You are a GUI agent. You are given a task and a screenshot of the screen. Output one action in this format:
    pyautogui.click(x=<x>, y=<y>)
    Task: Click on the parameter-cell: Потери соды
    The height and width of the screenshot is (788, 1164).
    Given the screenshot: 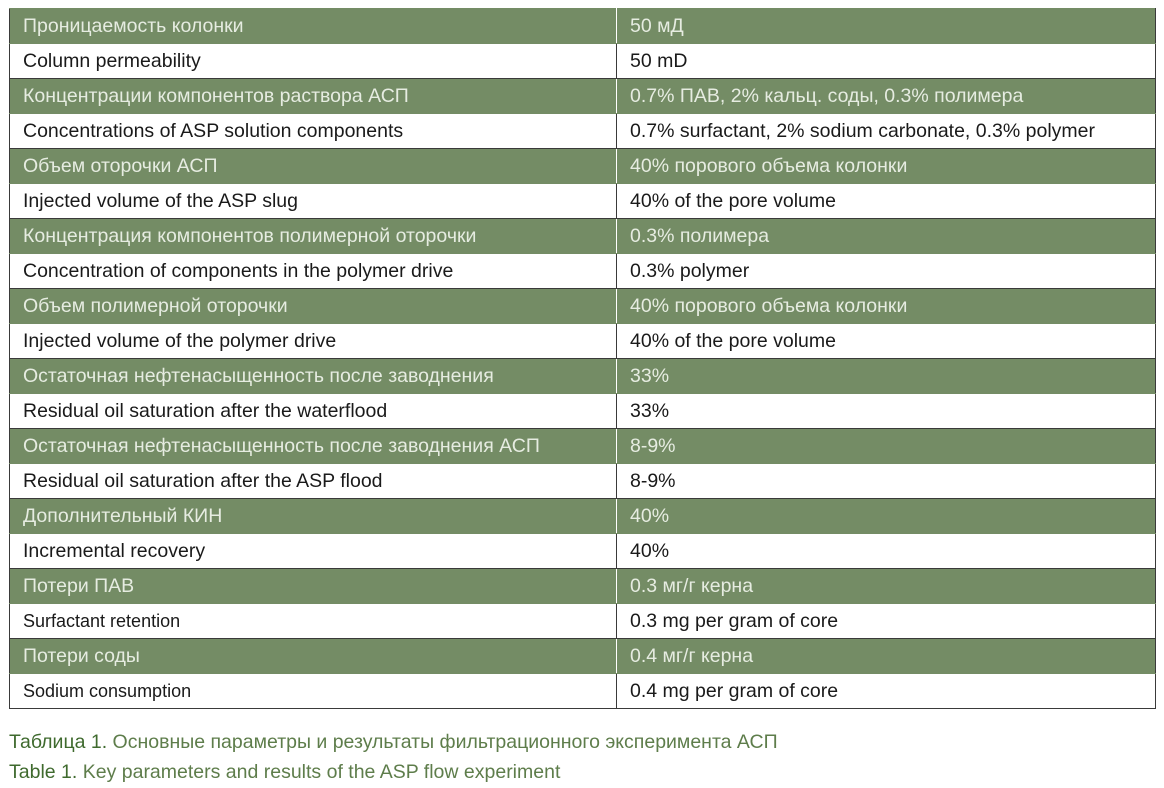 What is the action you would take?
    pyautogui.click(x=313, y=656)
    